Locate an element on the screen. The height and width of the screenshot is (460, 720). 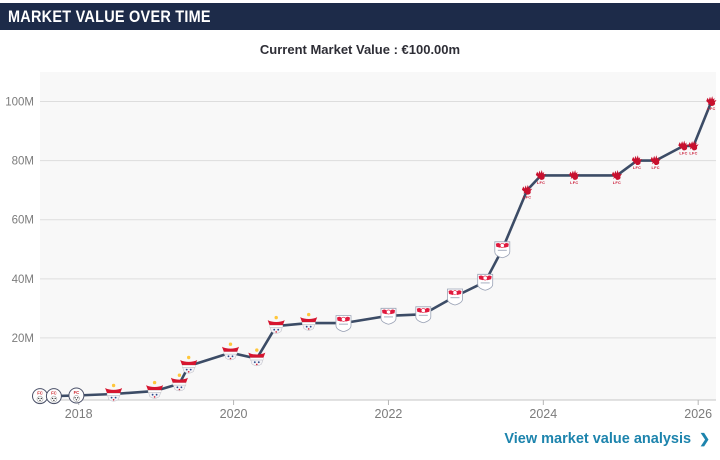
y-tick-label: 60M is located at coordinates (23, 221).